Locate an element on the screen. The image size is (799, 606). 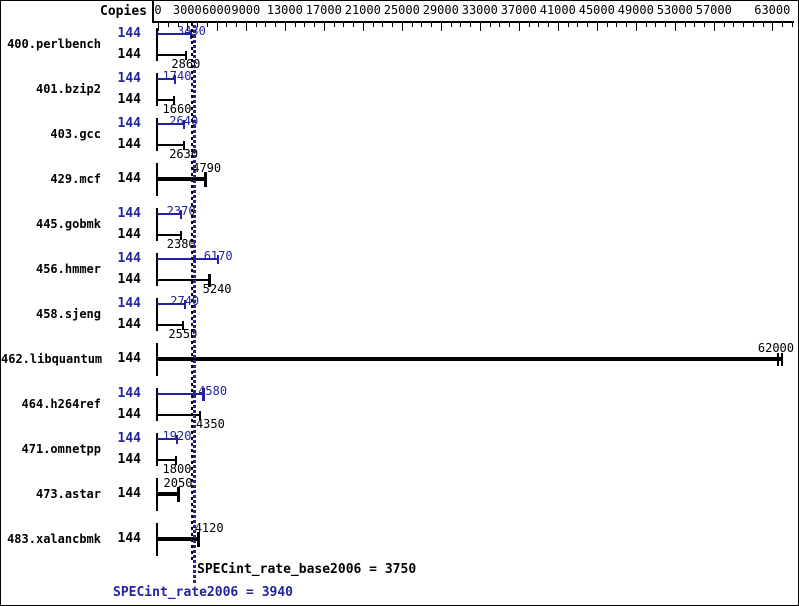
peak-value-label: 2370 is located at coordinates (181, 211).